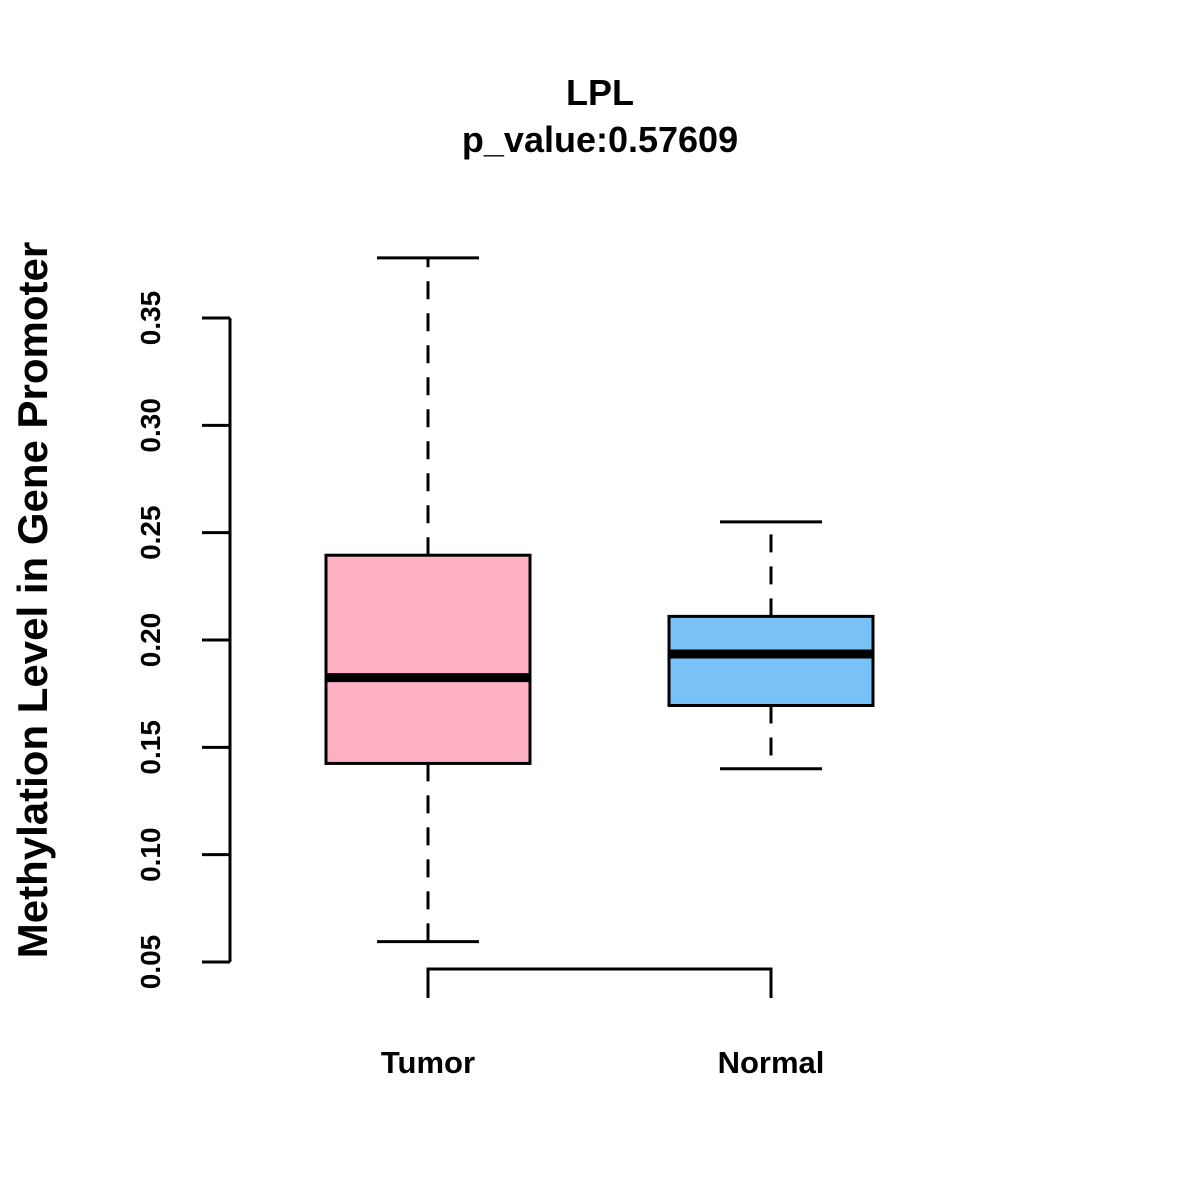  Describe the element at coordinates (150, 747) in the screenshot. I see `y-tick-label: 0.15` at that location.